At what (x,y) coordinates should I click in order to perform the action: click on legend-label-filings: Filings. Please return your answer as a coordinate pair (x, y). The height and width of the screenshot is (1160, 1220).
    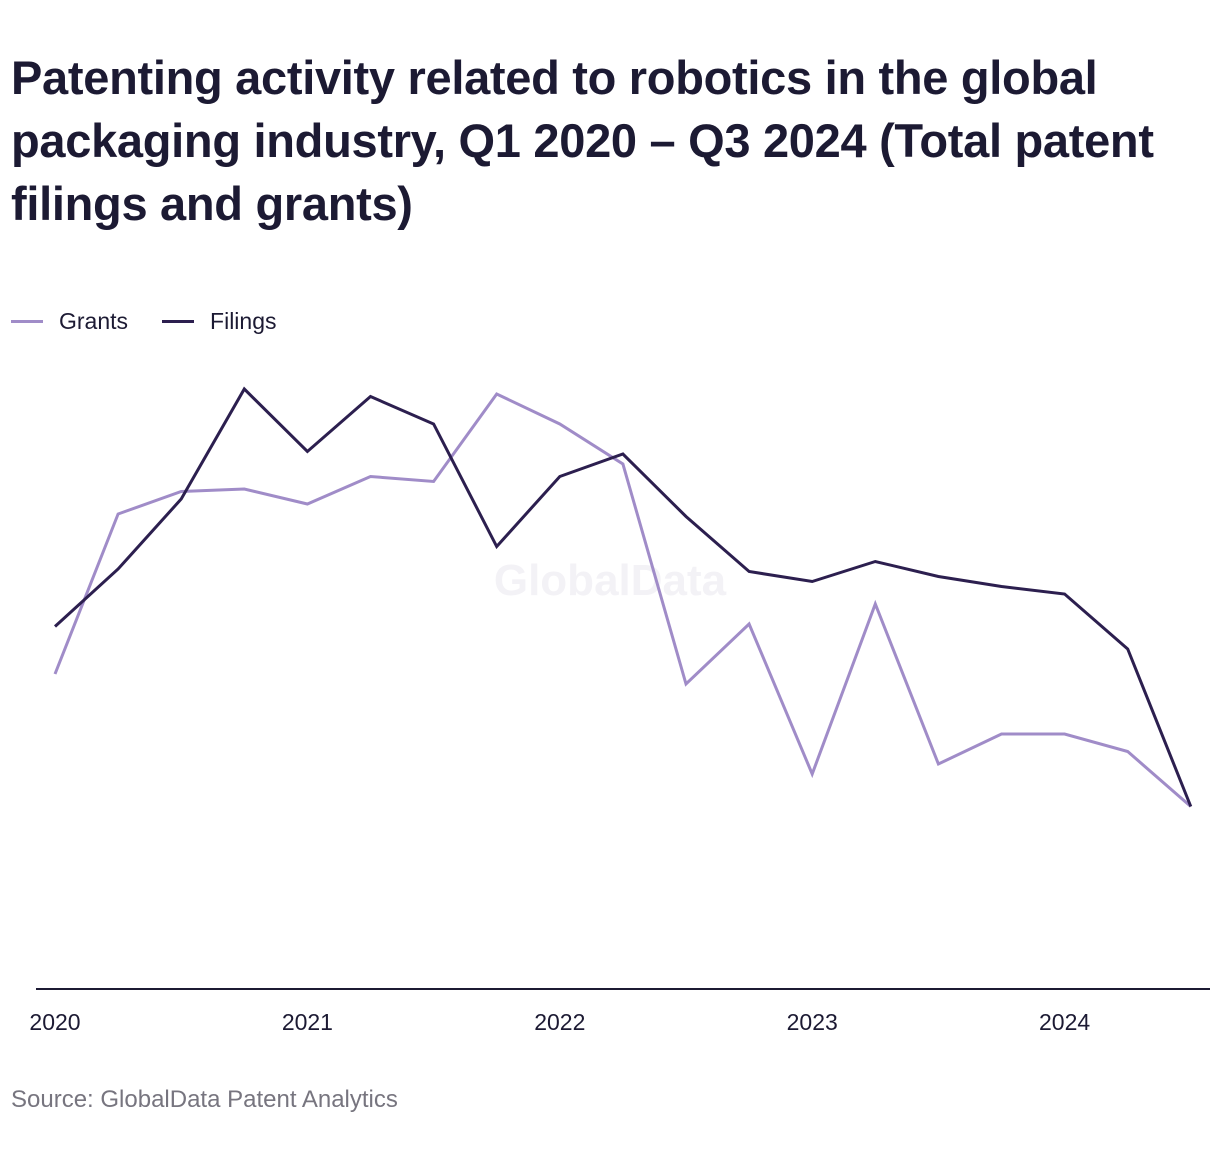
    Looking at the image, I should click on (243, 320).